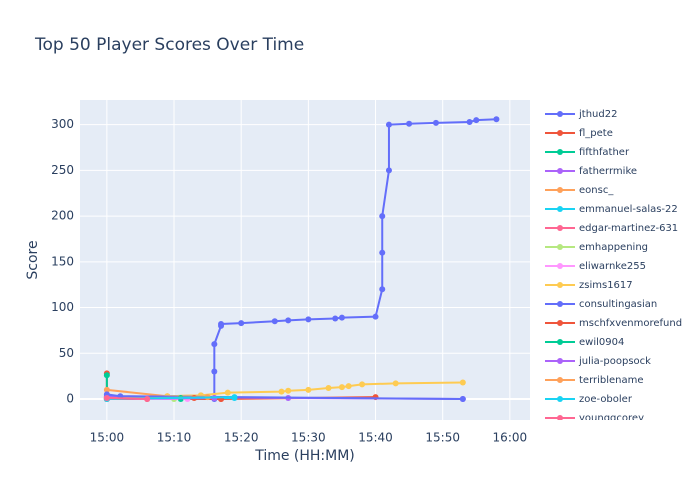 Image resolution: width=700 pixels, height=500 pixels. I want to click on legend-label: mschfxvenmorefund, so click(630, 323).